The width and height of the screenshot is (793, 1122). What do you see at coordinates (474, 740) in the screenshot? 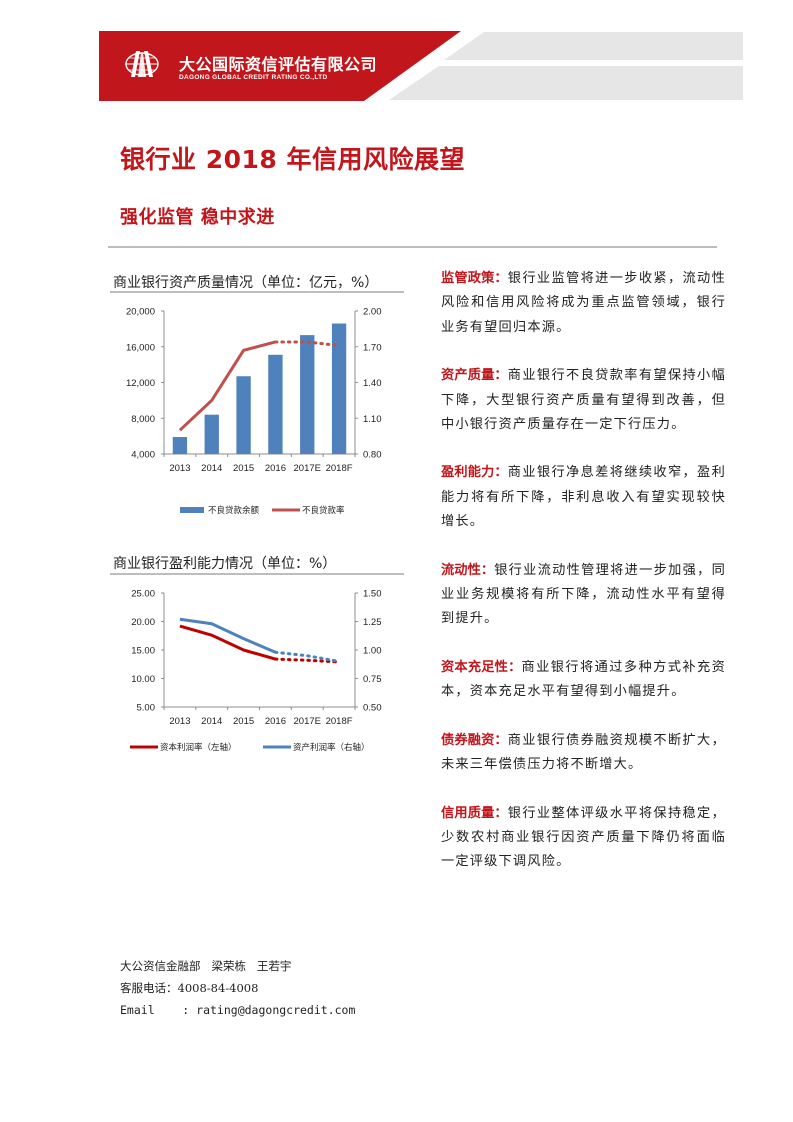
I see `section-keyword: 债券融资：` at bounding box center [474, 740].